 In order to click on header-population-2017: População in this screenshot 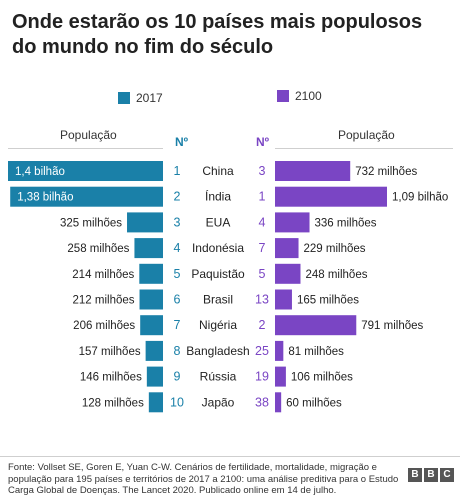, I will do `click(88, 135)`.